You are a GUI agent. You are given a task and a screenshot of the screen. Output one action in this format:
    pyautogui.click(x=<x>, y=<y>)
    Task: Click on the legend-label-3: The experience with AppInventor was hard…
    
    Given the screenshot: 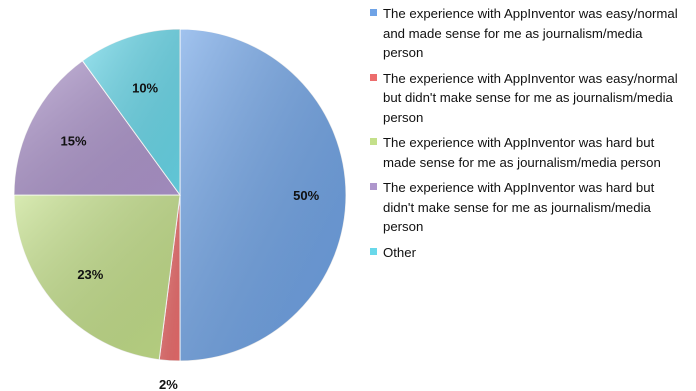 What is the action you would take?
    pyautogui.click(x=522, y=152)
    